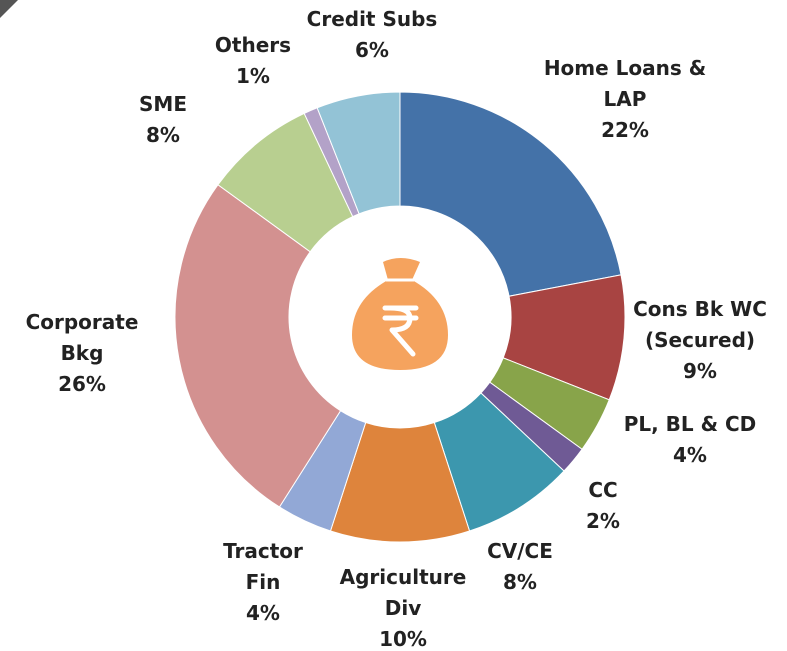 The image size is (787, 651). What do you see at coordinates (700, 324) in the screenshot?
I see `category-label: Cons Bk WC (Secured)` at bounding box center [700, 324].